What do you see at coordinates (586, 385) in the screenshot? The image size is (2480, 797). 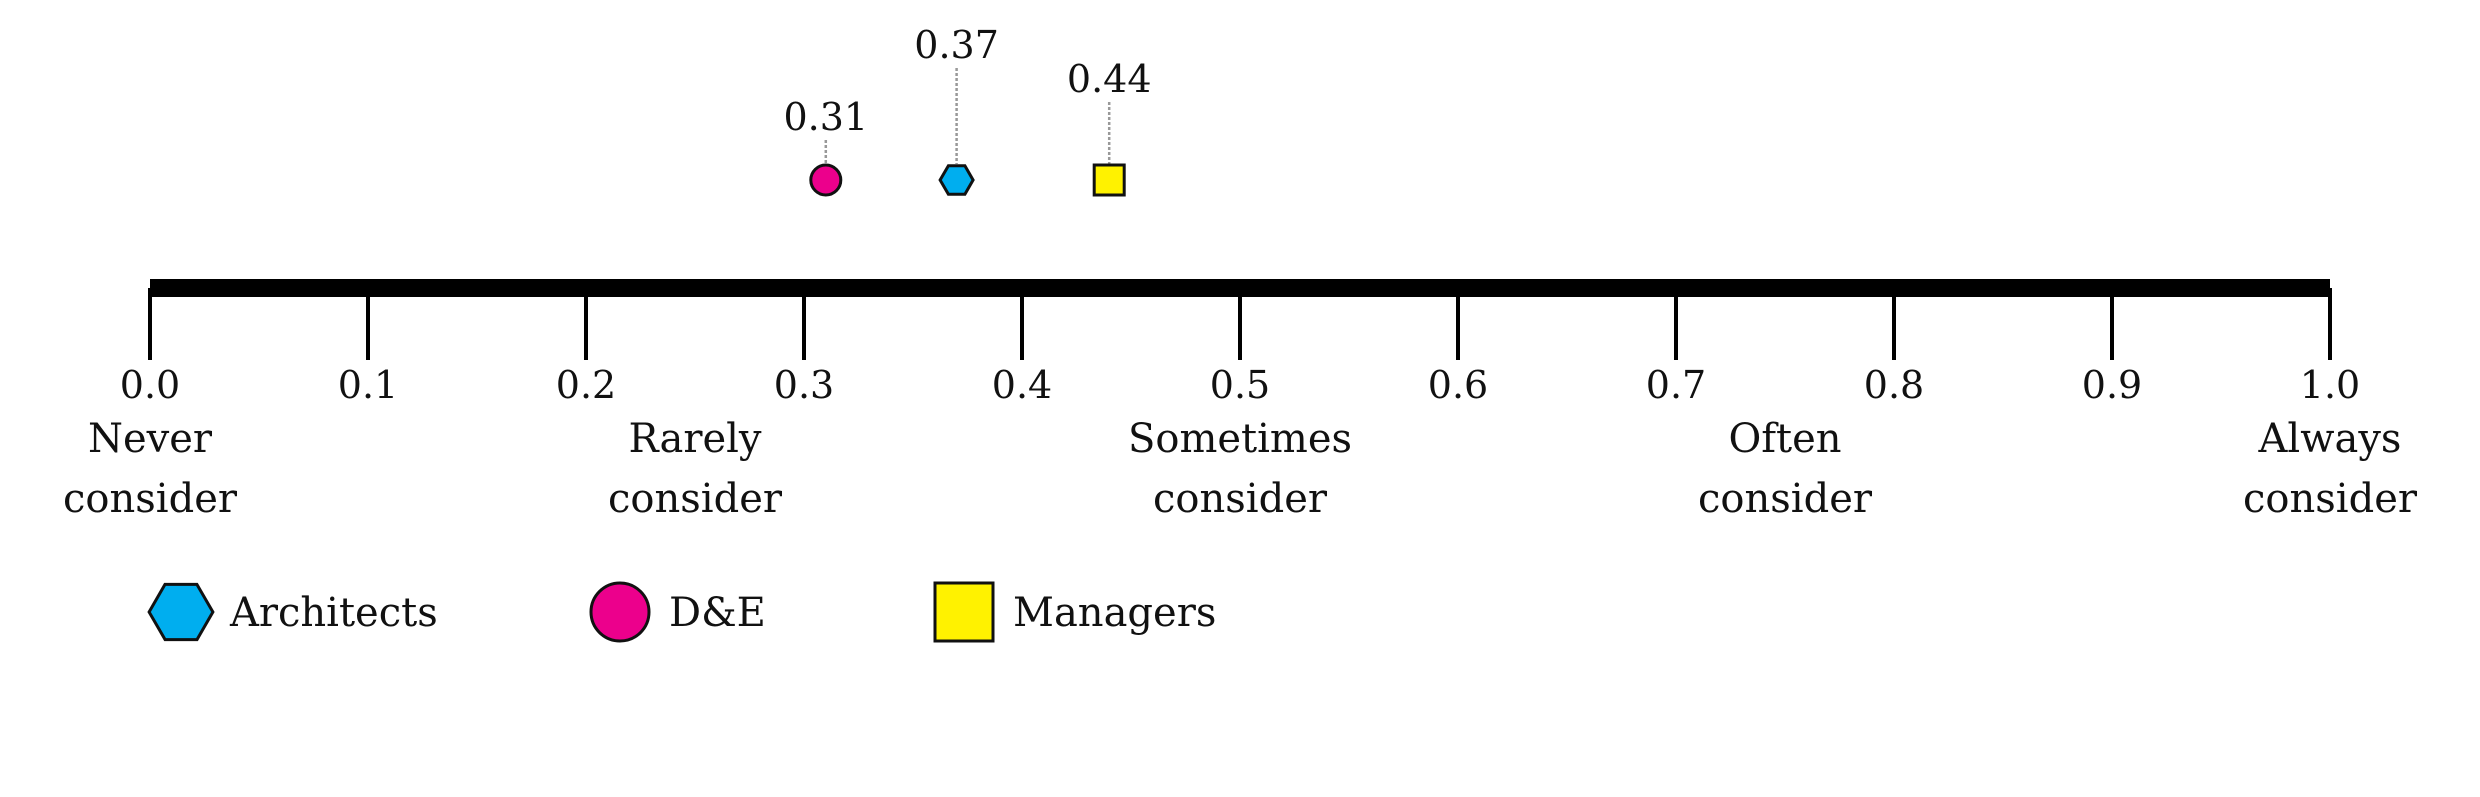 I see `tick-label: 0.2` at bounding box center [586, 385].